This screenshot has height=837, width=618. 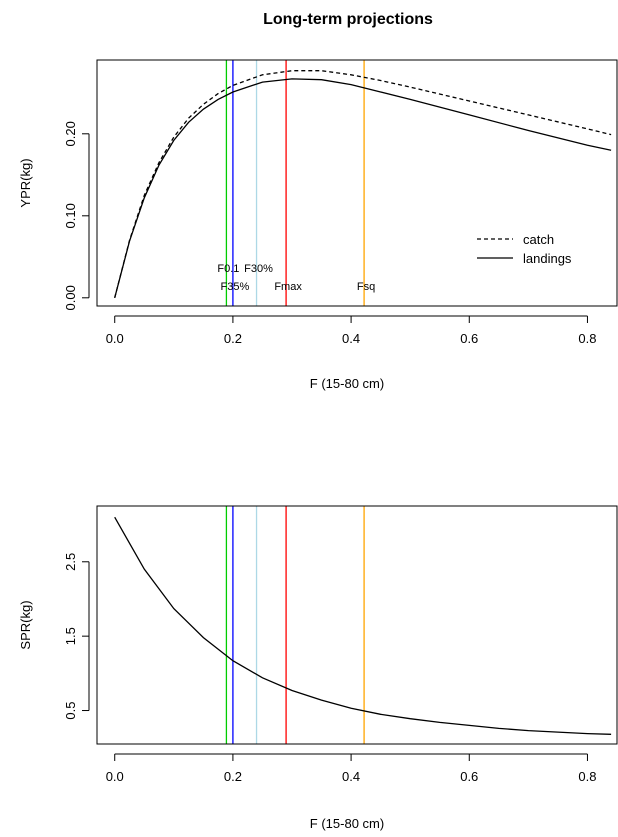 I want to click on reference-label: F35%, so click(x=235, y=287).